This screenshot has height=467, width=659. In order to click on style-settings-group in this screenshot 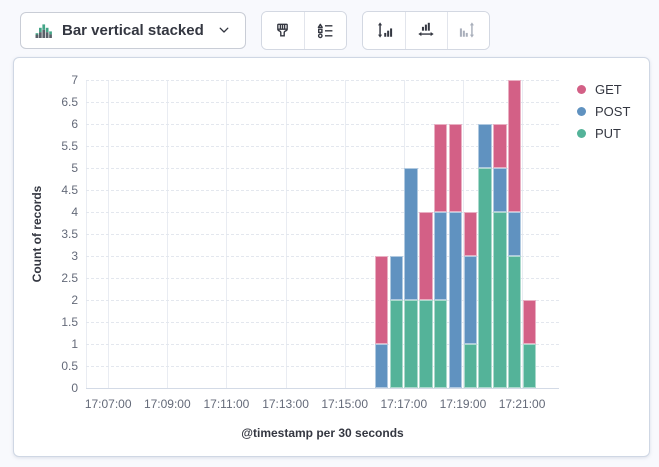, I will do `click(303, 30)`.